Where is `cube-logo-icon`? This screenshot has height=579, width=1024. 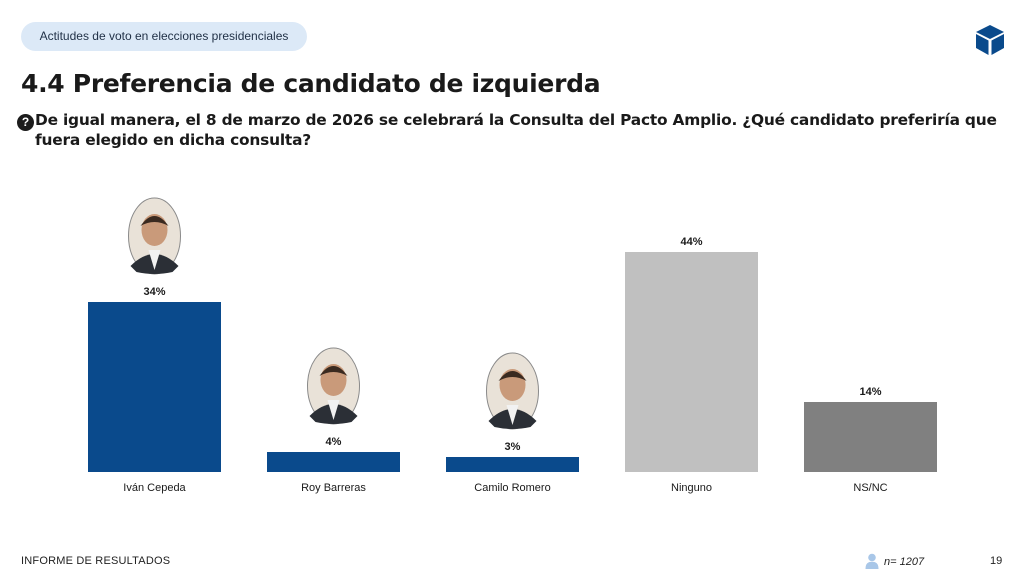
cube-logo-icon is located at coordinates (990, 40).